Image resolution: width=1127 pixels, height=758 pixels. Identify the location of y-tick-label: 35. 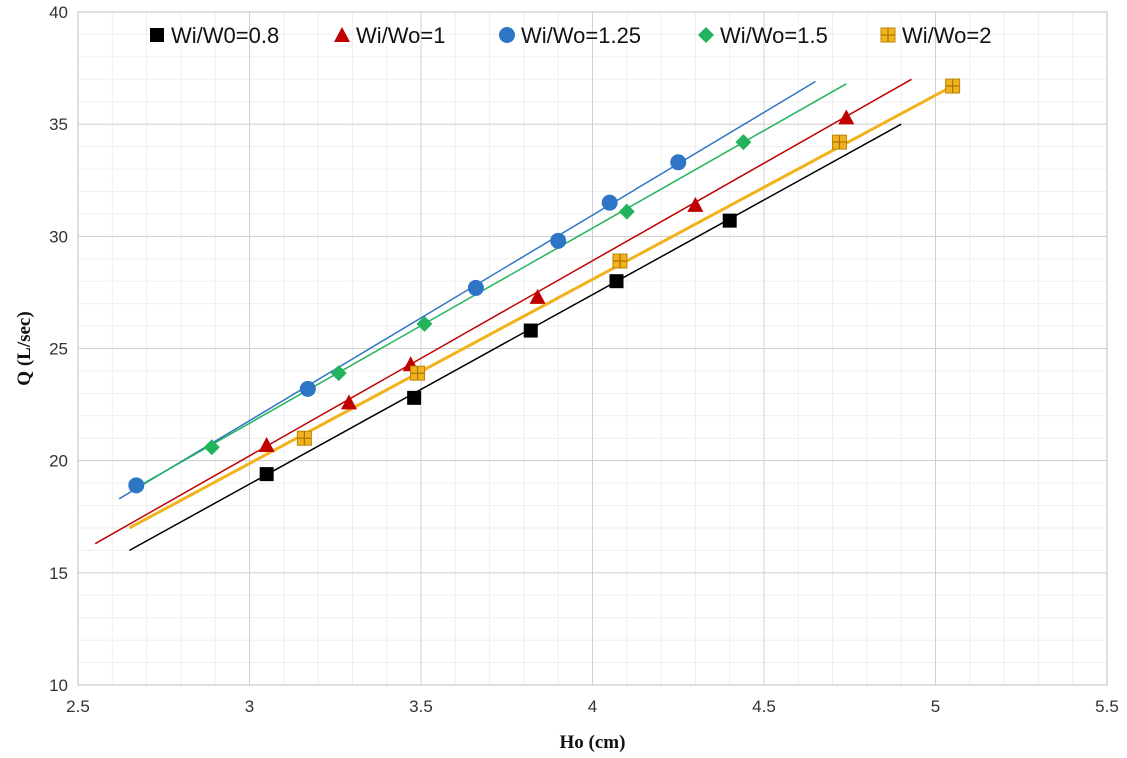
(58, 124).